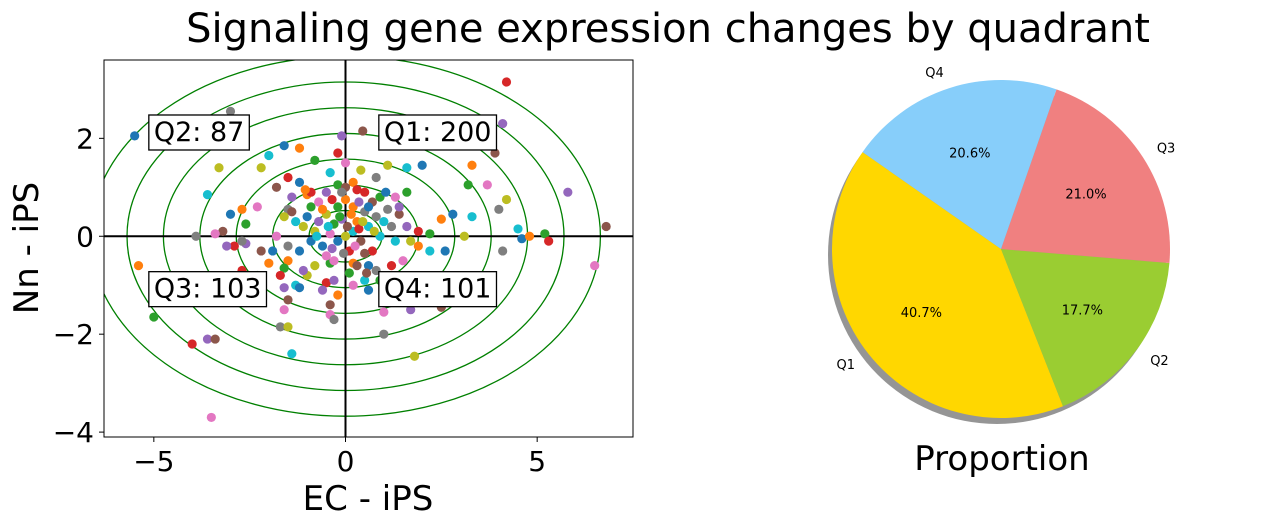  I want to click on pie-slice-label: Q3, so click(1166, 149).